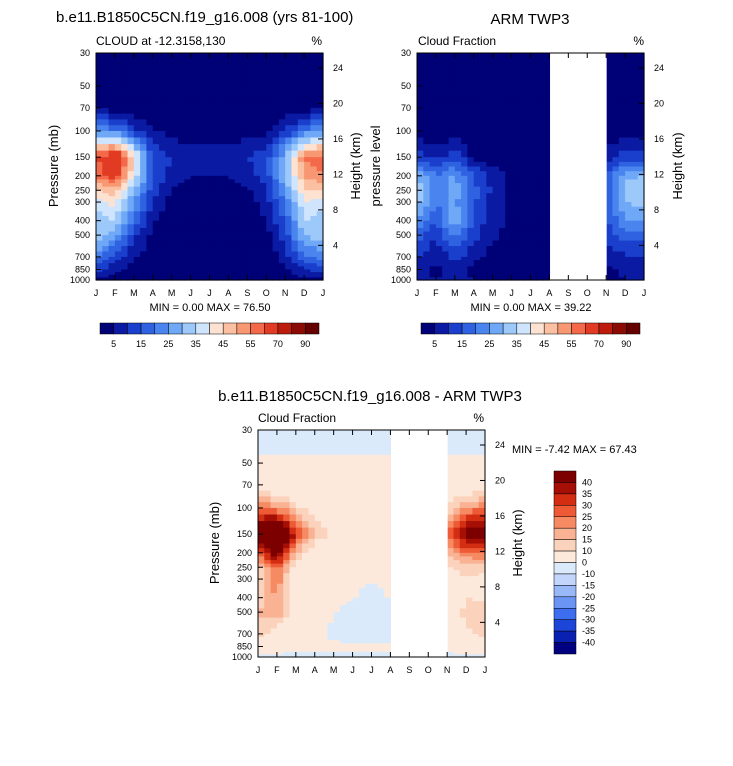  I want to click on colorbar-label: -30, so click(588, 620).